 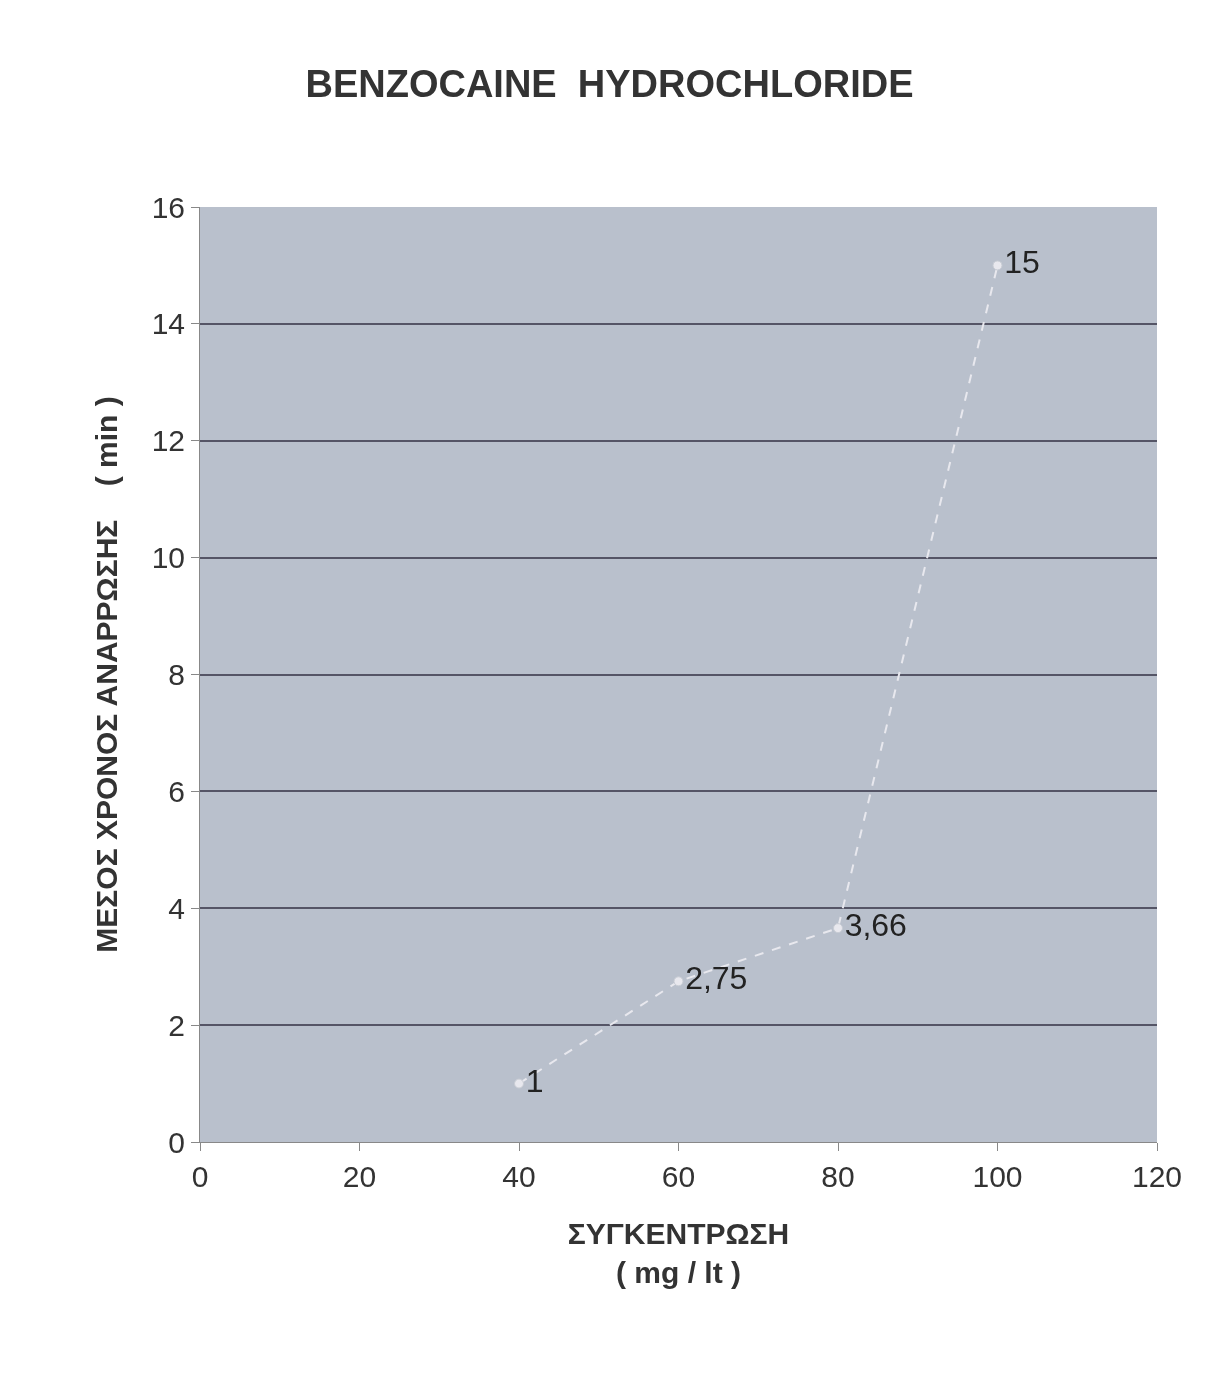 I want to click on data-label: 1, so click(x=534, y=1080).